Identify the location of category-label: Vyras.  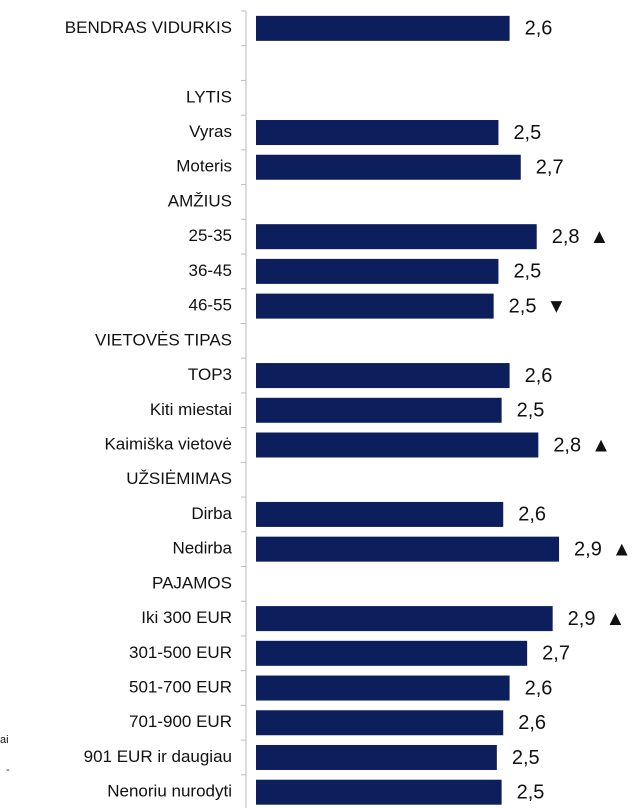
(210, 131).